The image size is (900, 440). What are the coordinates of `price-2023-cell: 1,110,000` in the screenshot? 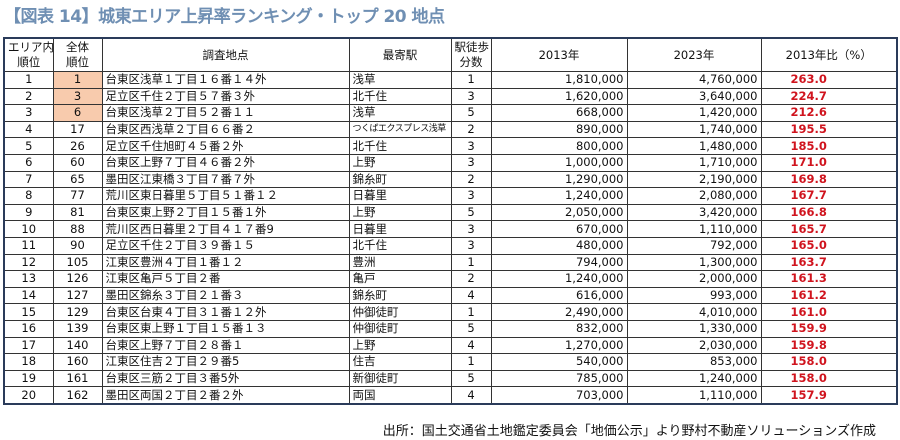 It's located at (694, 229).